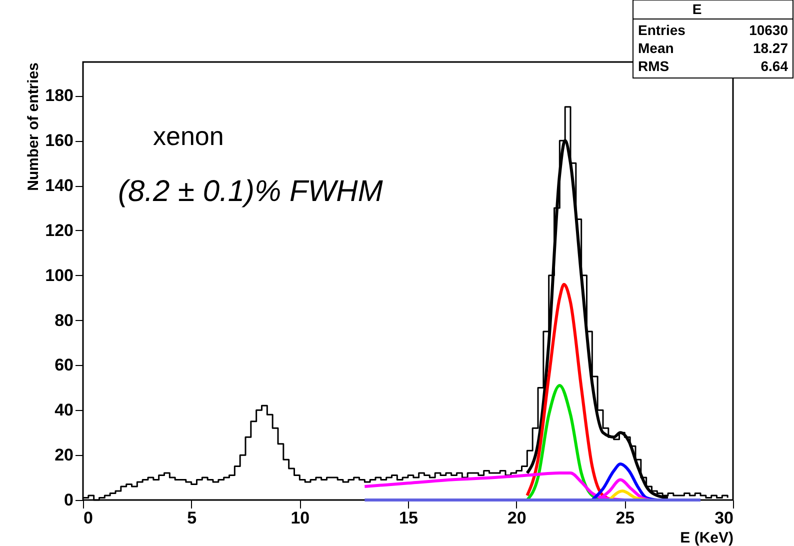 The width and height of the screenshot is (794, 546). Describe the element at coordinates (770, 48) in the screenshot. I see `text: 18.27` at that location.